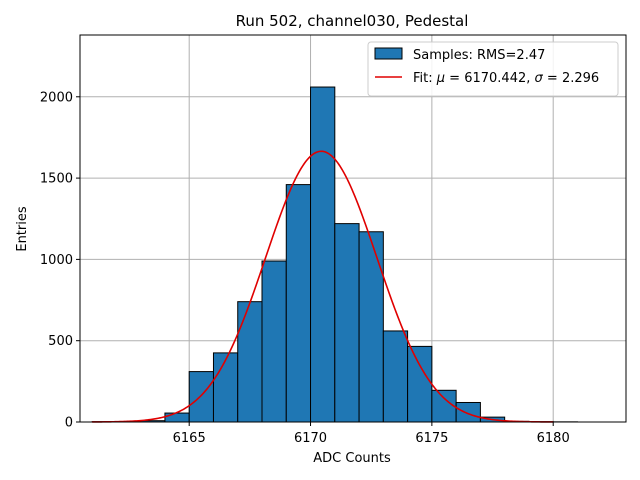 This screenshot has width=640, height=480. I want to click on y-axis-label: Entries, so click(22, 229).